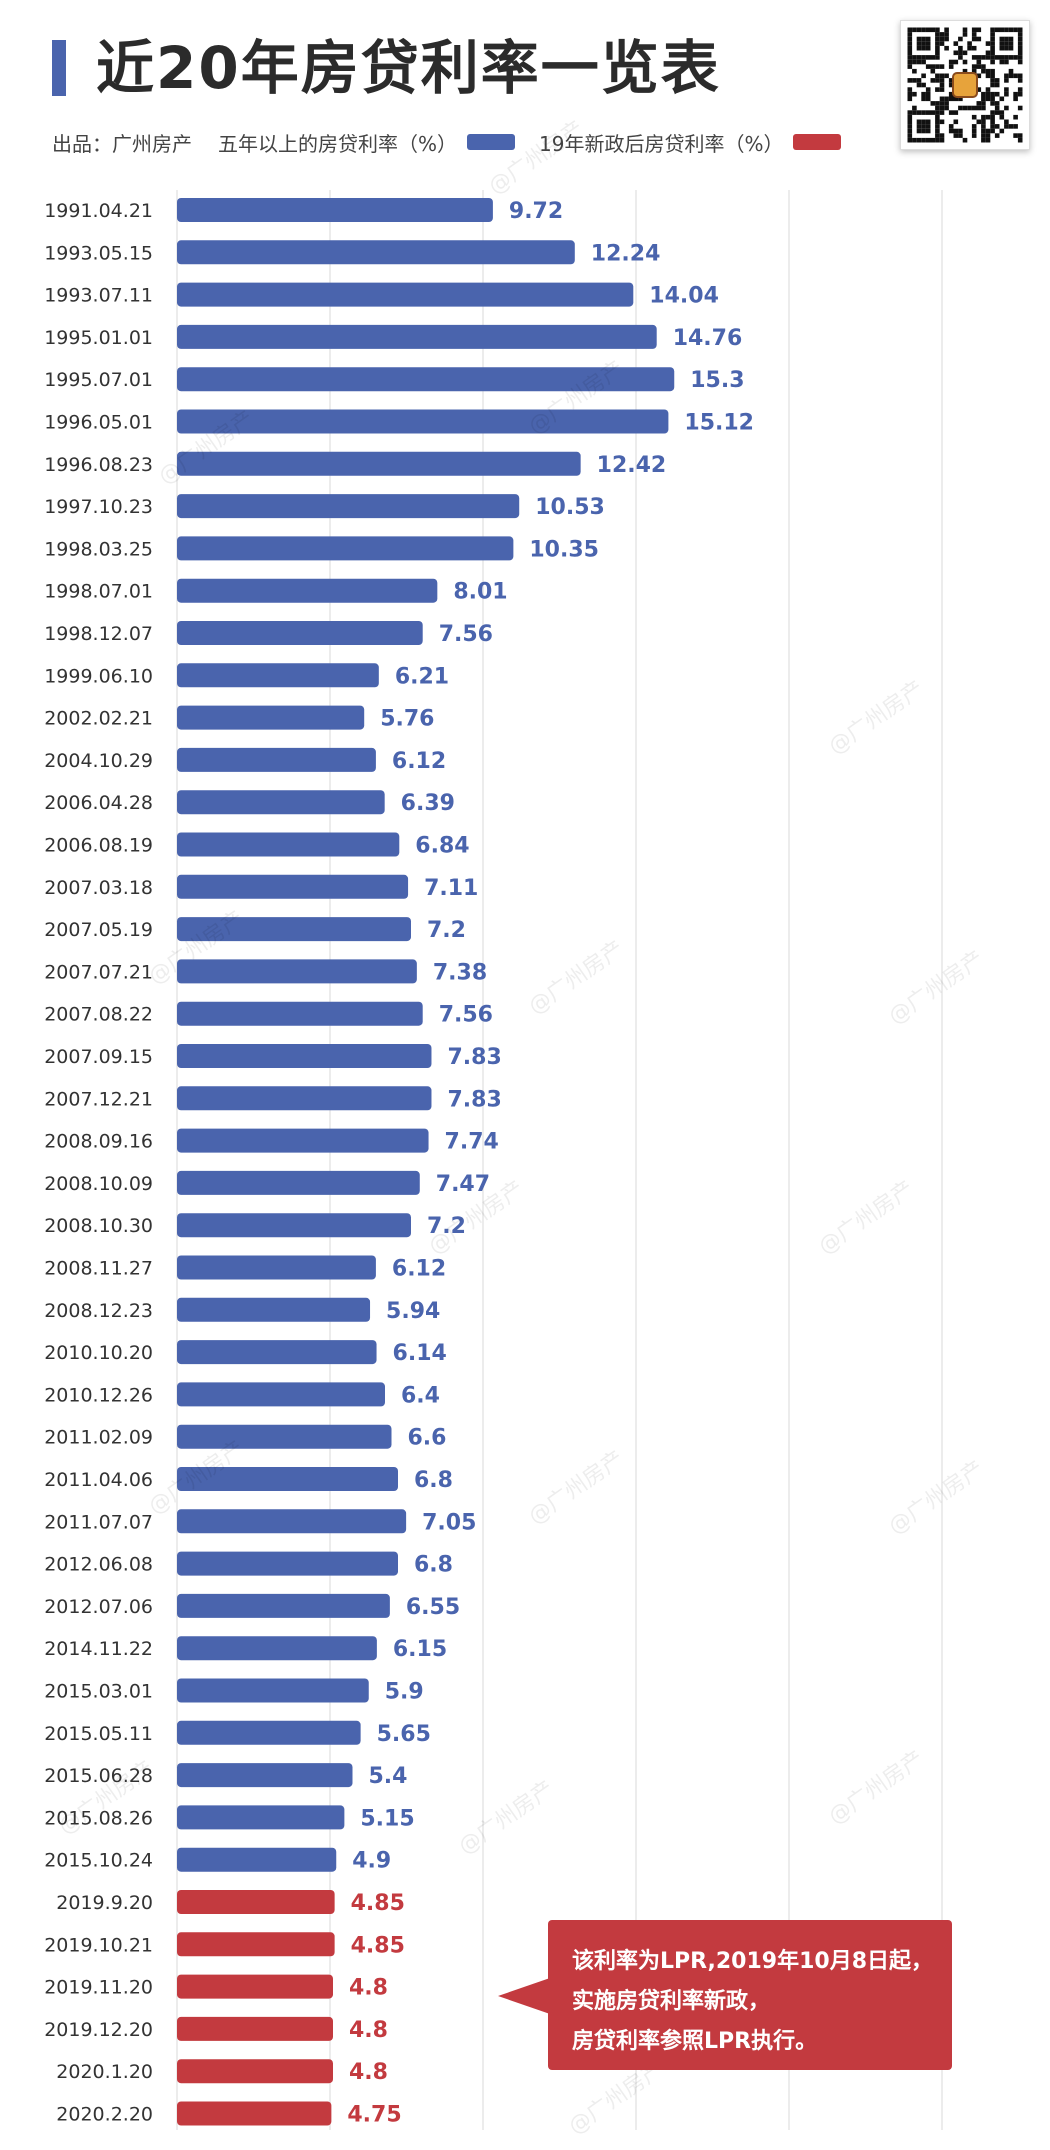 Image resolution: width=1050 pixels, height=2150 pixels. I want to click on bar-value-label: 9.72, so click(536, 211).